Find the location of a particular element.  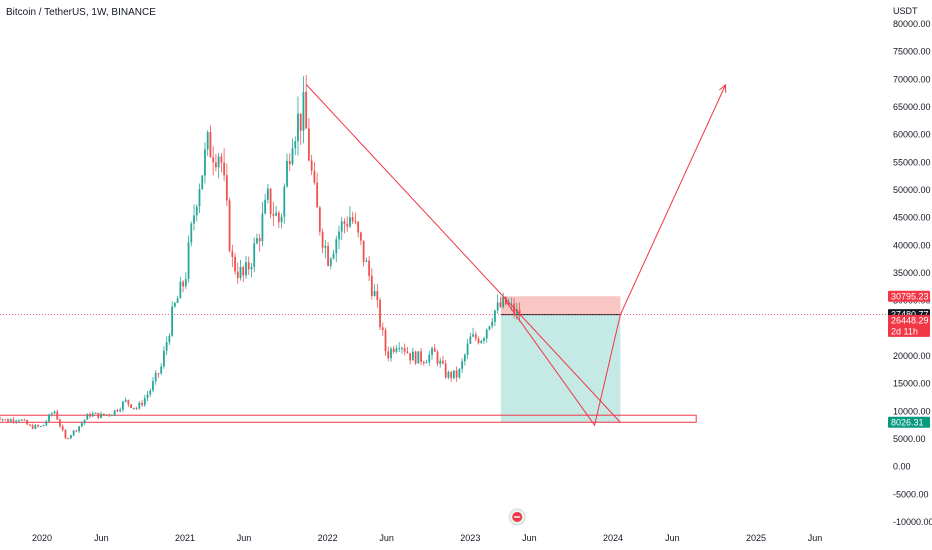

y-tick-label: 75000.00 is located at coordinates (912, 52).